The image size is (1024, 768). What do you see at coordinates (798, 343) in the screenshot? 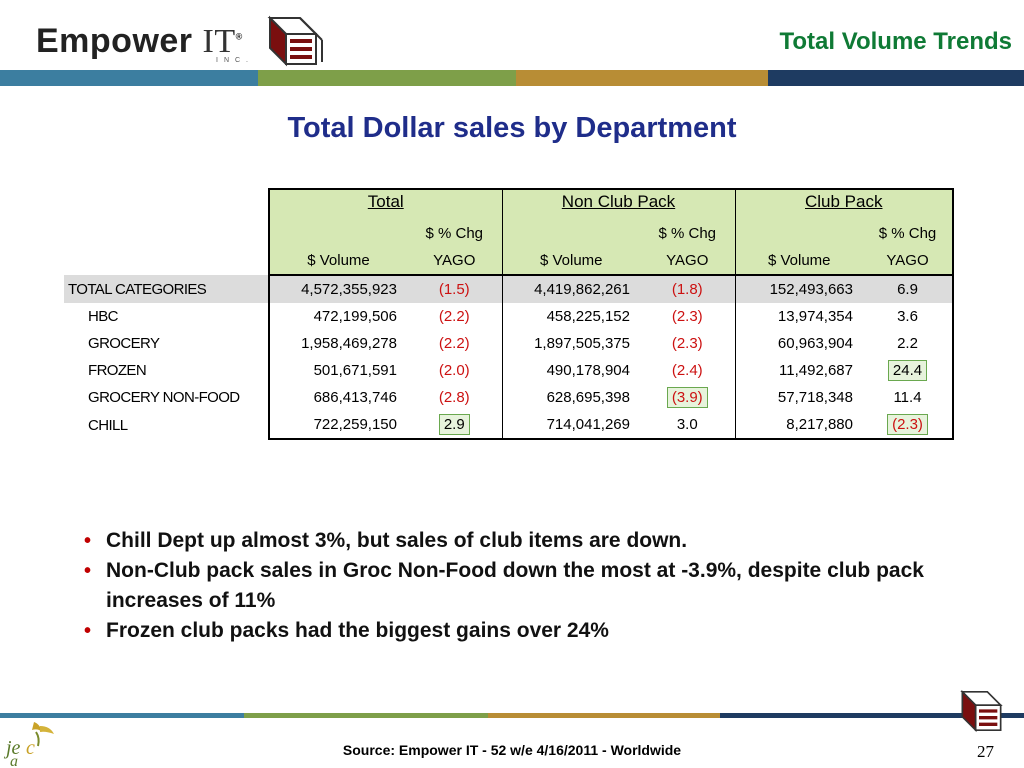
I see `cell-club-volume: 60,963,904` at bounding box center [798, 343].